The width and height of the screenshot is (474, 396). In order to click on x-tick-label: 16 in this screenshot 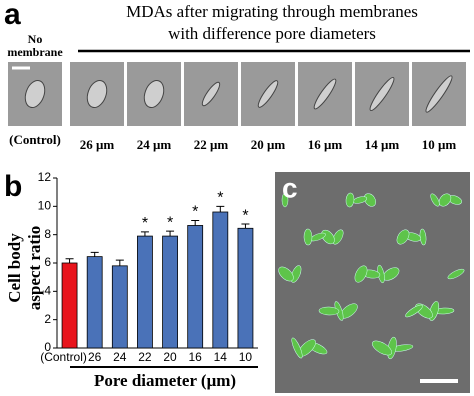, I will do `click(196, 357)`.